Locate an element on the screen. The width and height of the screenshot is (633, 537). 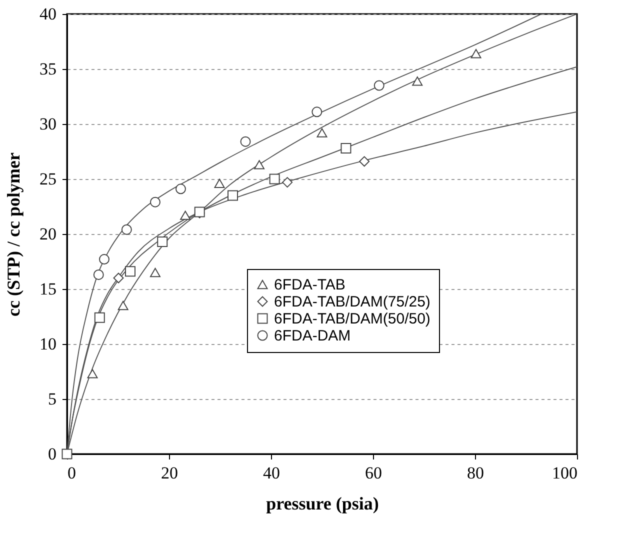
x-tick-label: 0 is located at coordinates (72, 473).